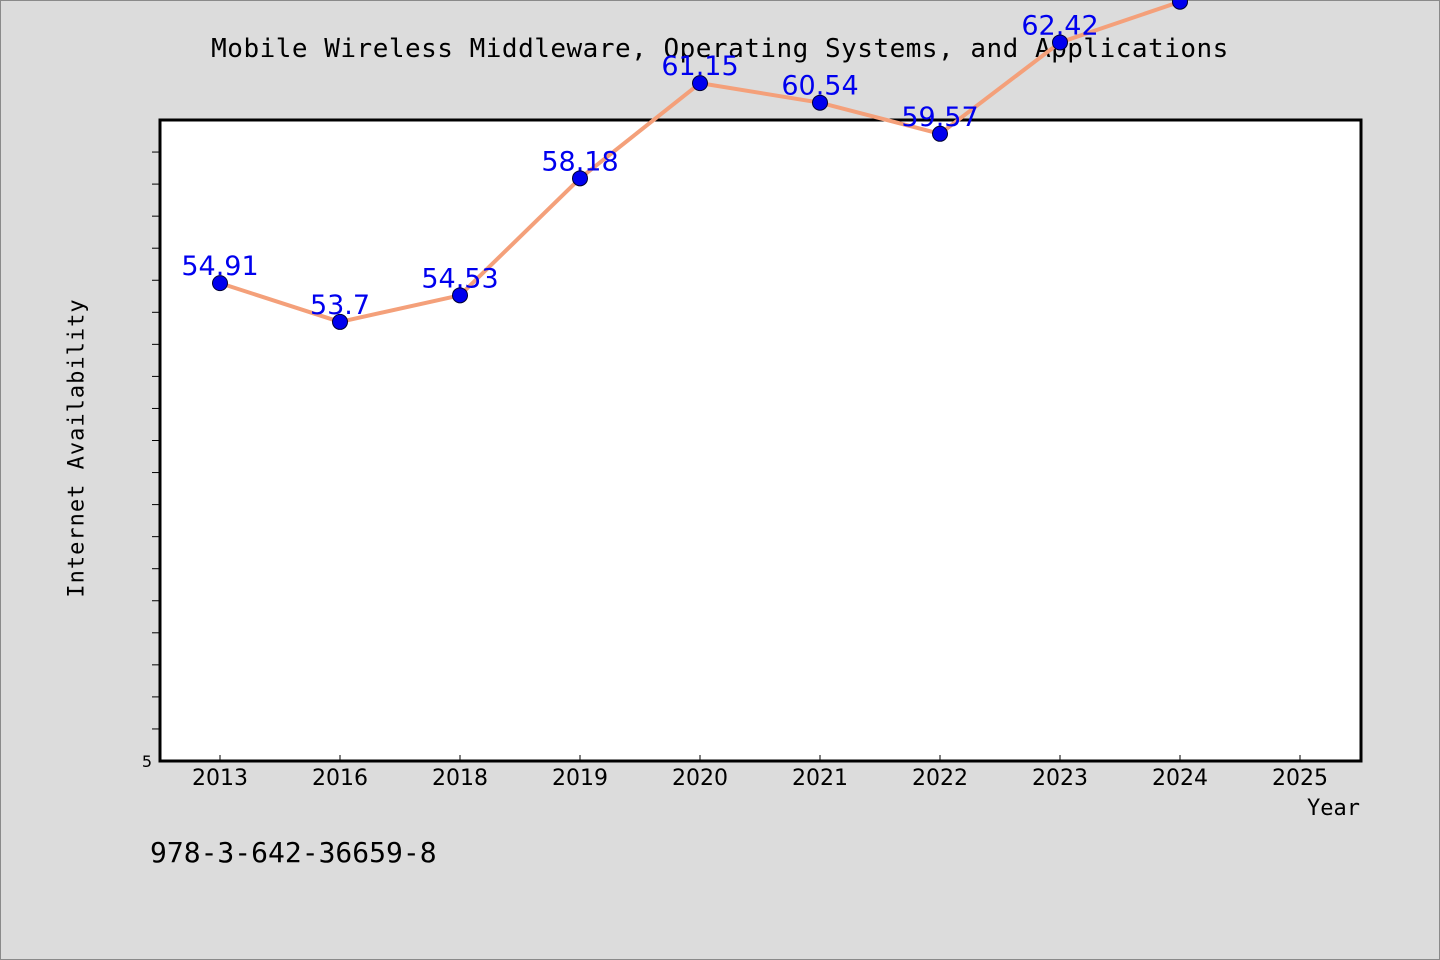 The image size is (1440, 960). Describe the element at coordinates (151, 461) in the screenshot. I see `y-axis-ticks: 5` at that location.